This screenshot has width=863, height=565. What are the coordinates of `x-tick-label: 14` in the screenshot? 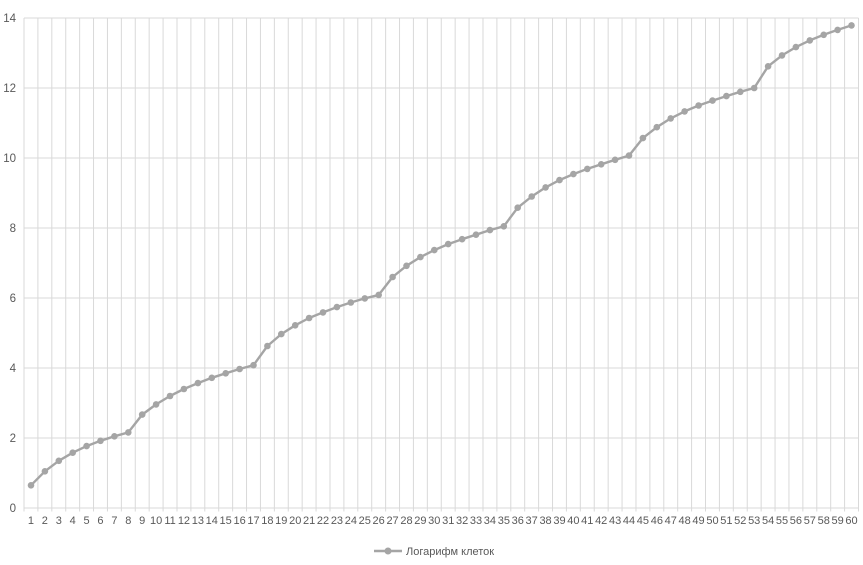 It's located at (212, 521).